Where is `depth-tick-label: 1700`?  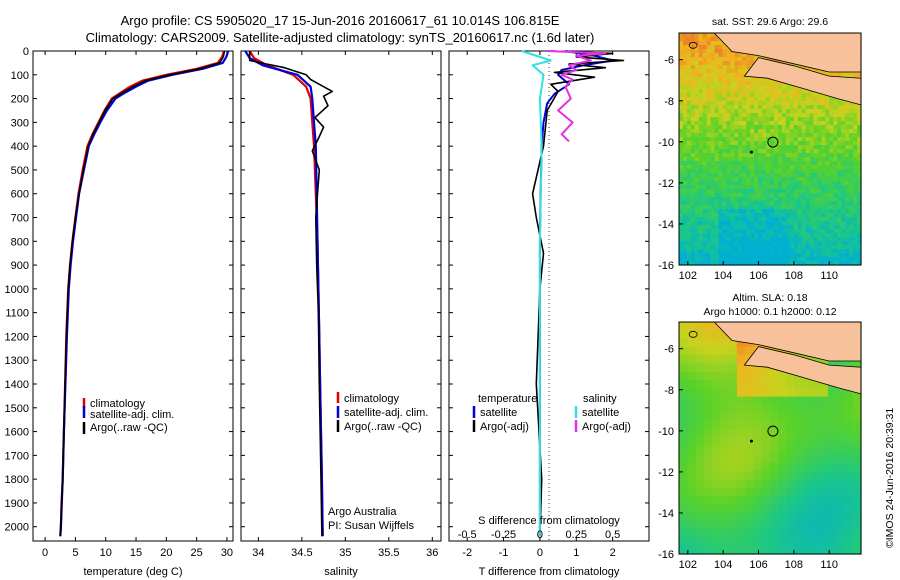
depth-tick-label: 1700 is located at coordinates (17, 456).